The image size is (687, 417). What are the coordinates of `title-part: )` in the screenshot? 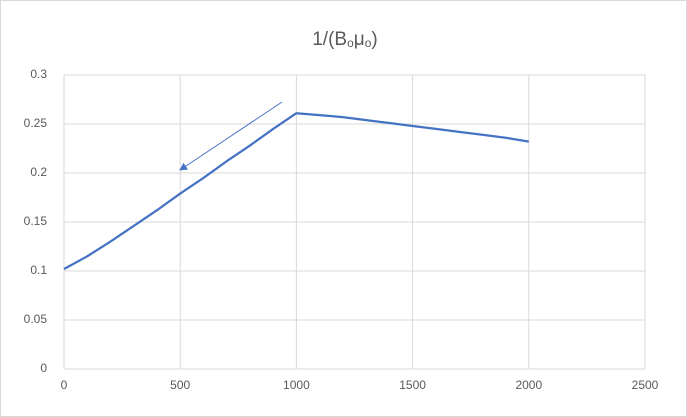 It's located at (374, 39).